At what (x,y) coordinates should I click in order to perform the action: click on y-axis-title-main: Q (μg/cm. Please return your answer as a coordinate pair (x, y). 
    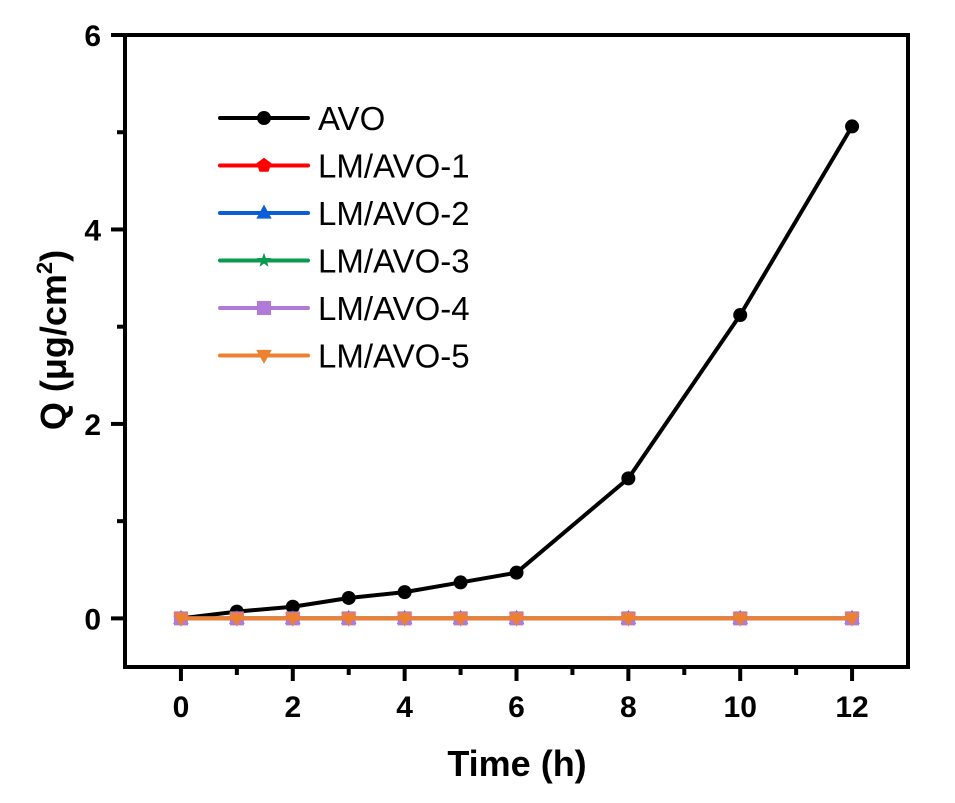
    Looking at the image, I should click on (53, 352).